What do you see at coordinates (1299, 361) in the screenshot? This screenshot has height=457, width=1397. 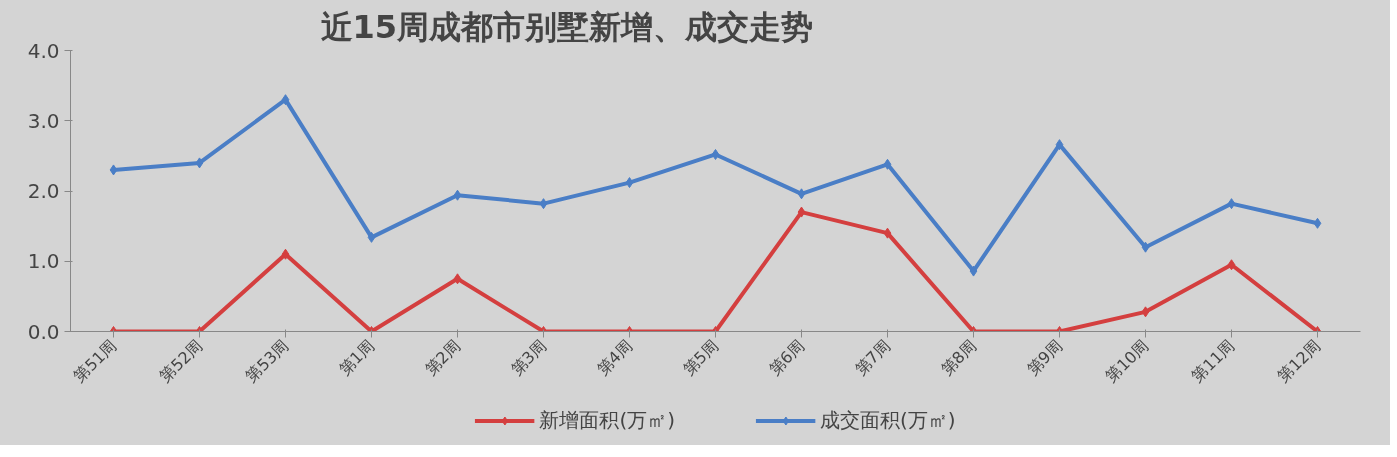 I see `x-tick-label: 第12周` at bounding box center [1299, 361].